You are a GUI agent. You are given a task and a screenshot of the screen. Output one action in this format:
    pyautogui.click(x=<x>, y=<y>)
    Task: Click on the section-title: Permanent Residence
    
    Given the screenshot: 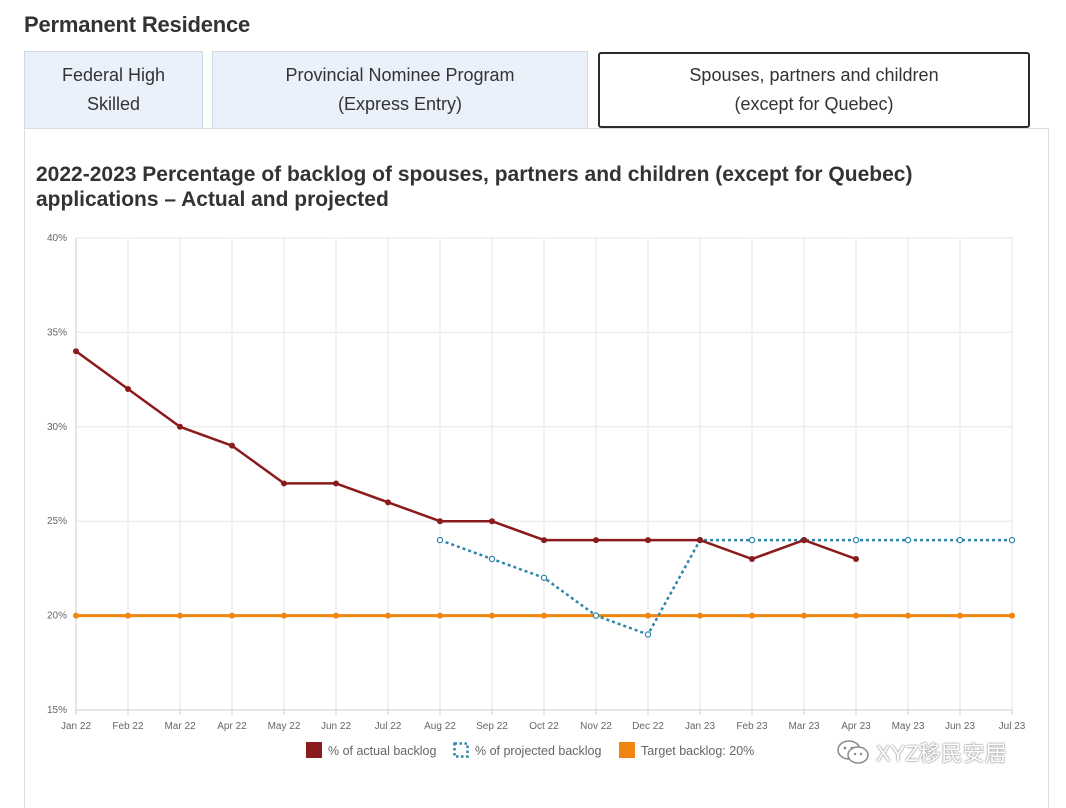 What is the action you would take?
    pyautogui.click(x=137, y=24)
    